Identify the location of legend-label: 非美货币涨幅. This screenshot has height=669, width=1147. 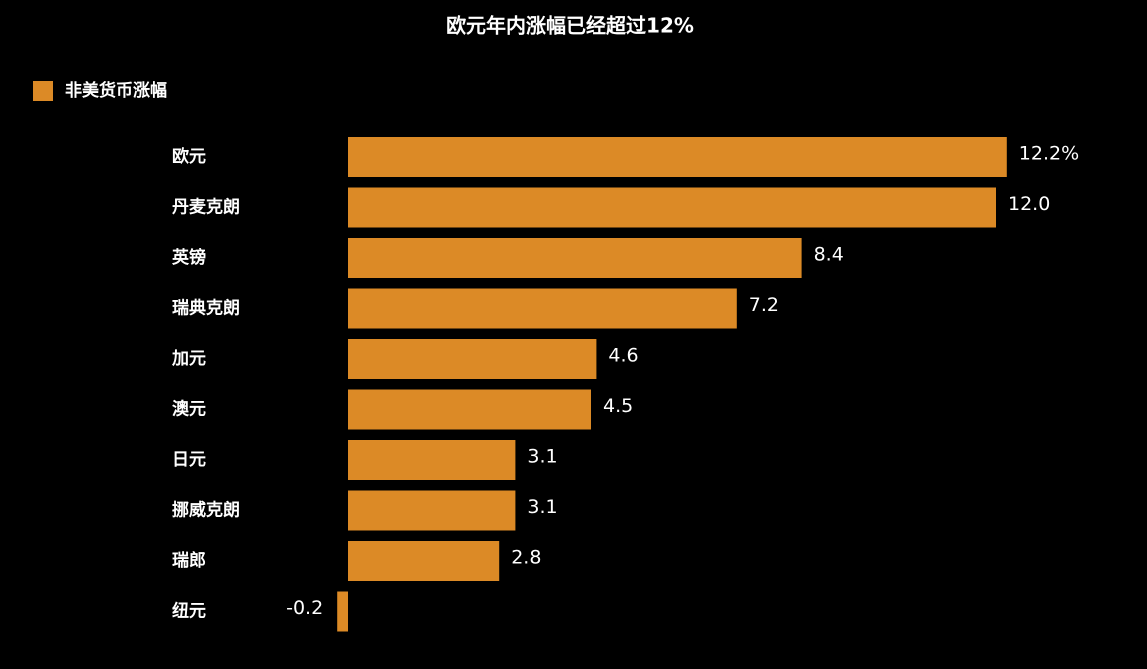
(116, 90).